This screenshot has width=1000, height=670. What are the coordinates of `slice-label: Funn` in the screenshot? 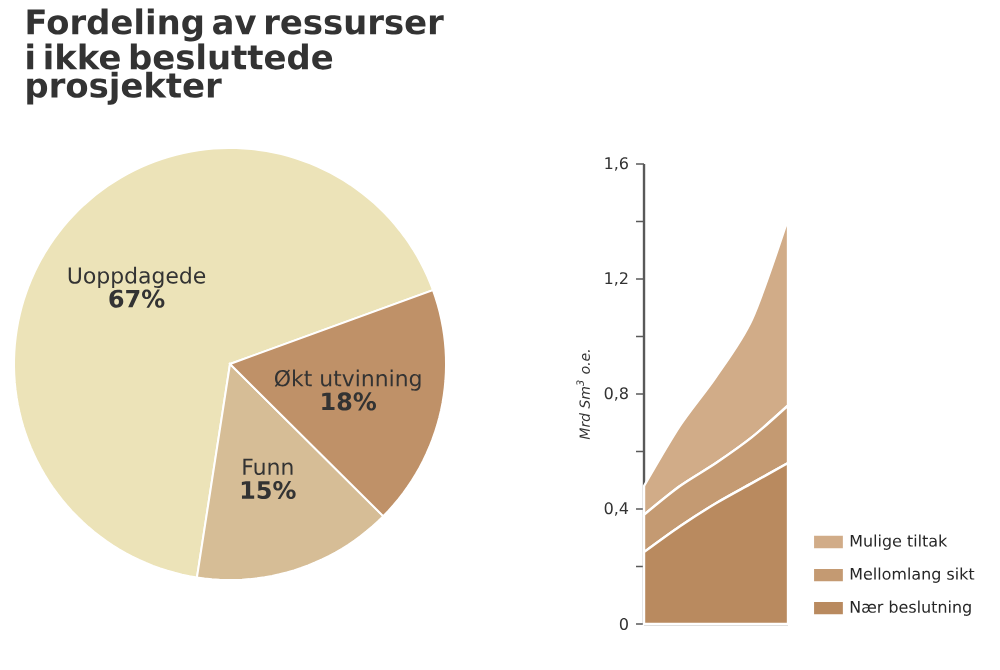 It's located at (268, 467).